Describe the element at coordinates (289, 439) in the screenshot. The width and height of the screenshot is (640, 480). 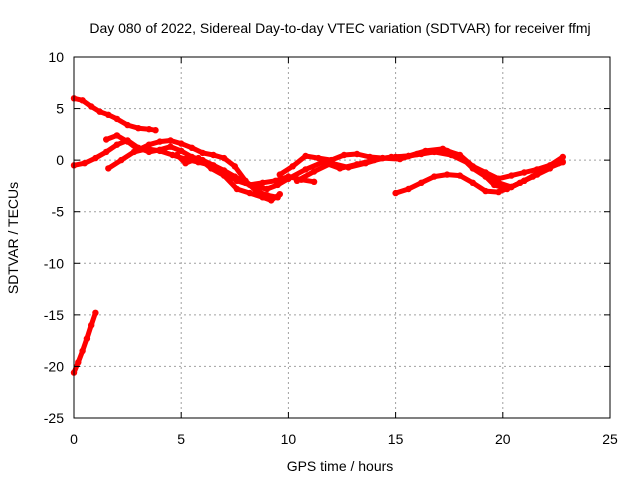
I see `x-tick-label: 10` at that location.